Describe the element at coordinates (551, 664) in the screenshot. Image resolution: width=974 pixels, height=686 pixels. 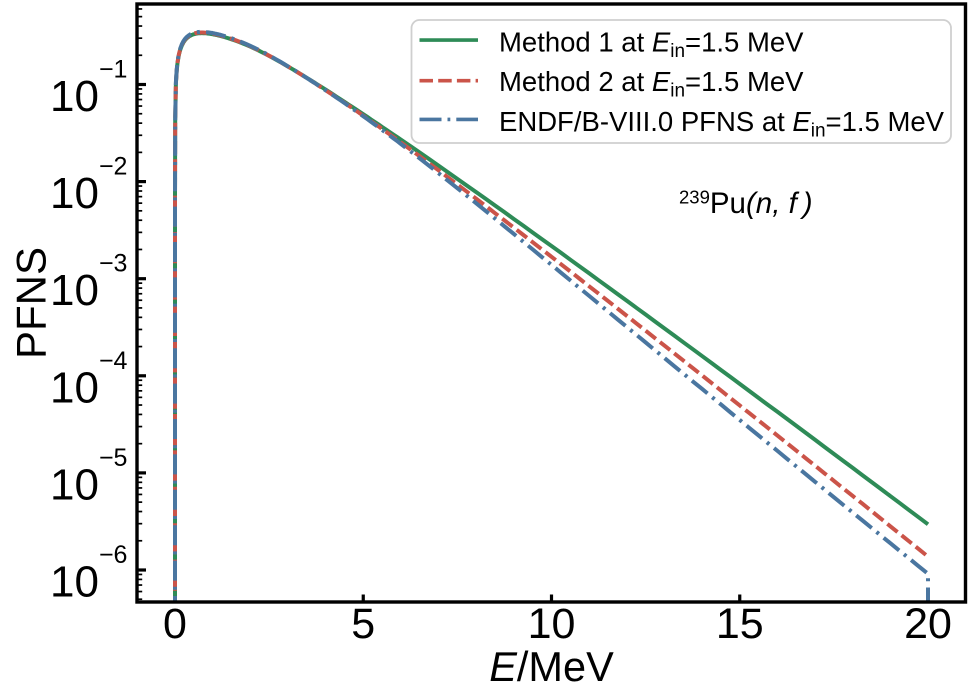
I see `svg-text: E/MeV` at that location.